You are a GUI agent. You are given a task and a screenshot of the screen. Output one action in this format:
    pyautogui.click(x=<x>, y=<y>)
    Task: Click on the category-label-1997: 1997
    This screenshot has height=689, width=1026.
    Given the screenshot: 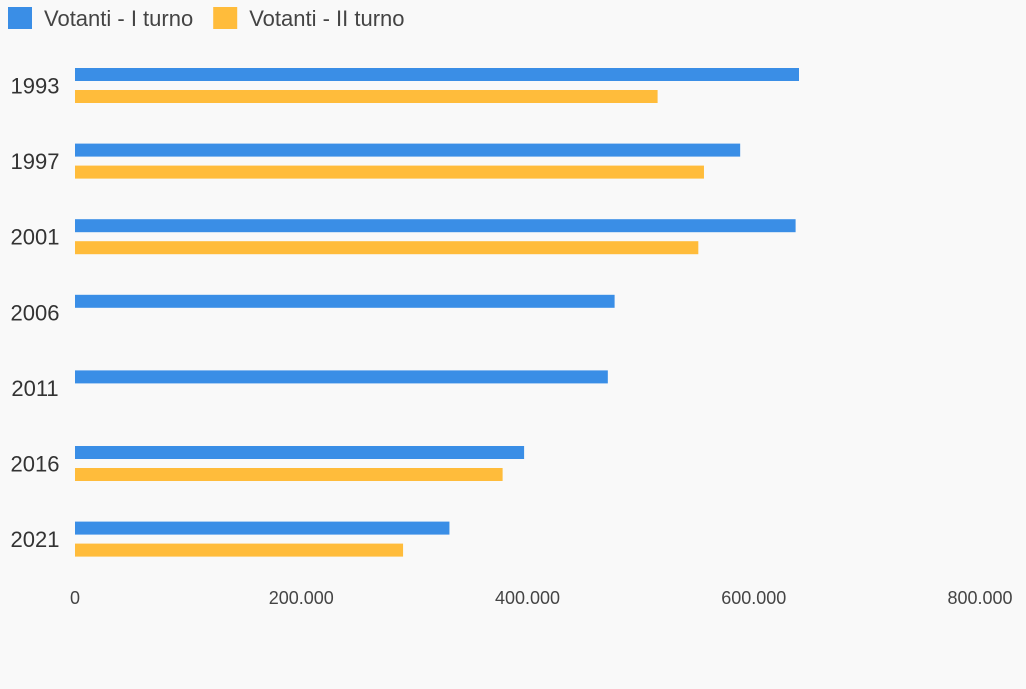 What is the action you would take?
    pyautogui.click(x=35, y=161)
    